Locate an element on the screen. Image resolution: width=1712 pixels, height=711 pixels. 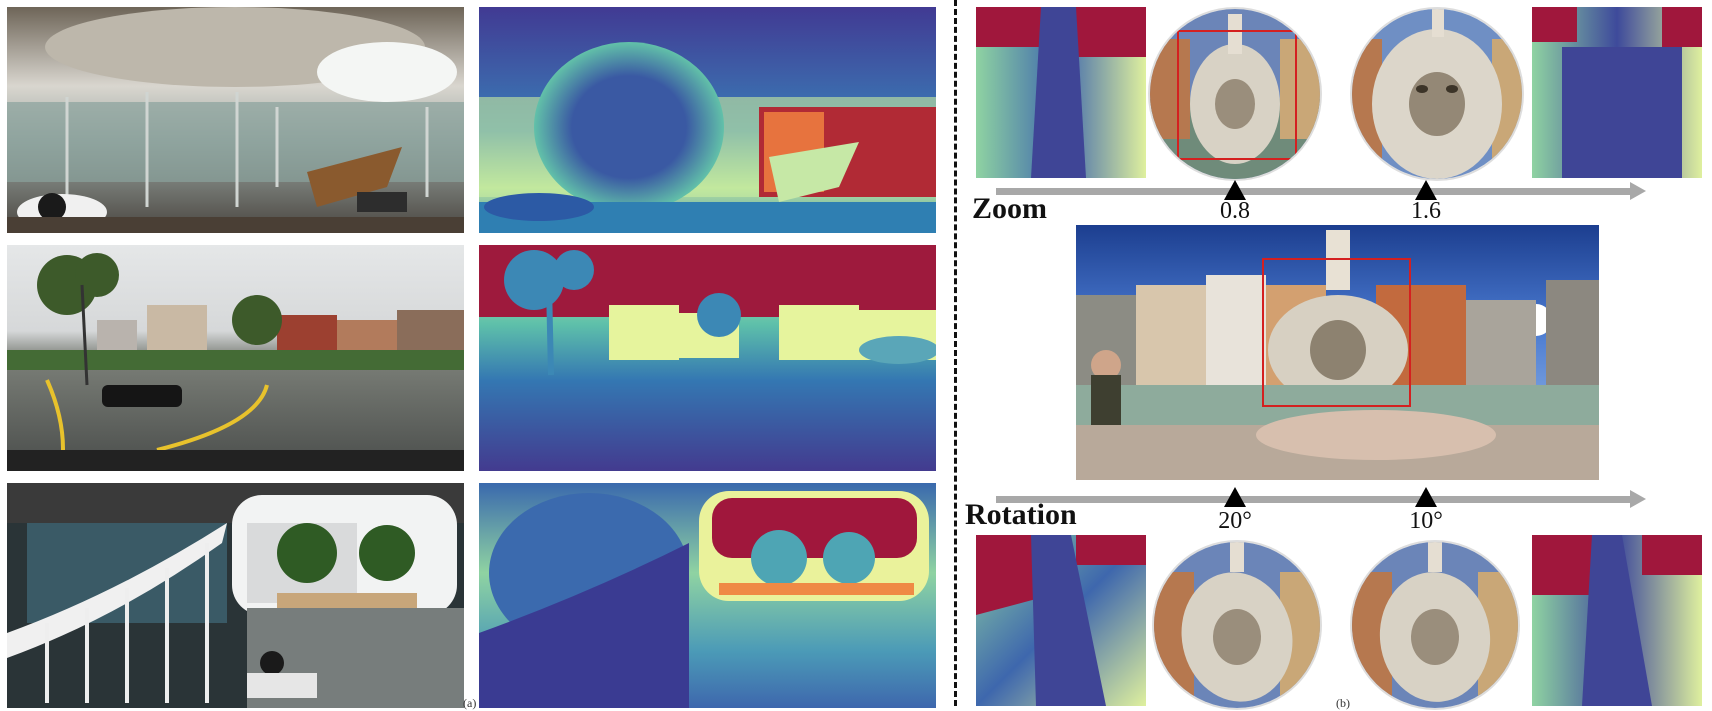
depth-map-office is located at coordinates (707, 120).